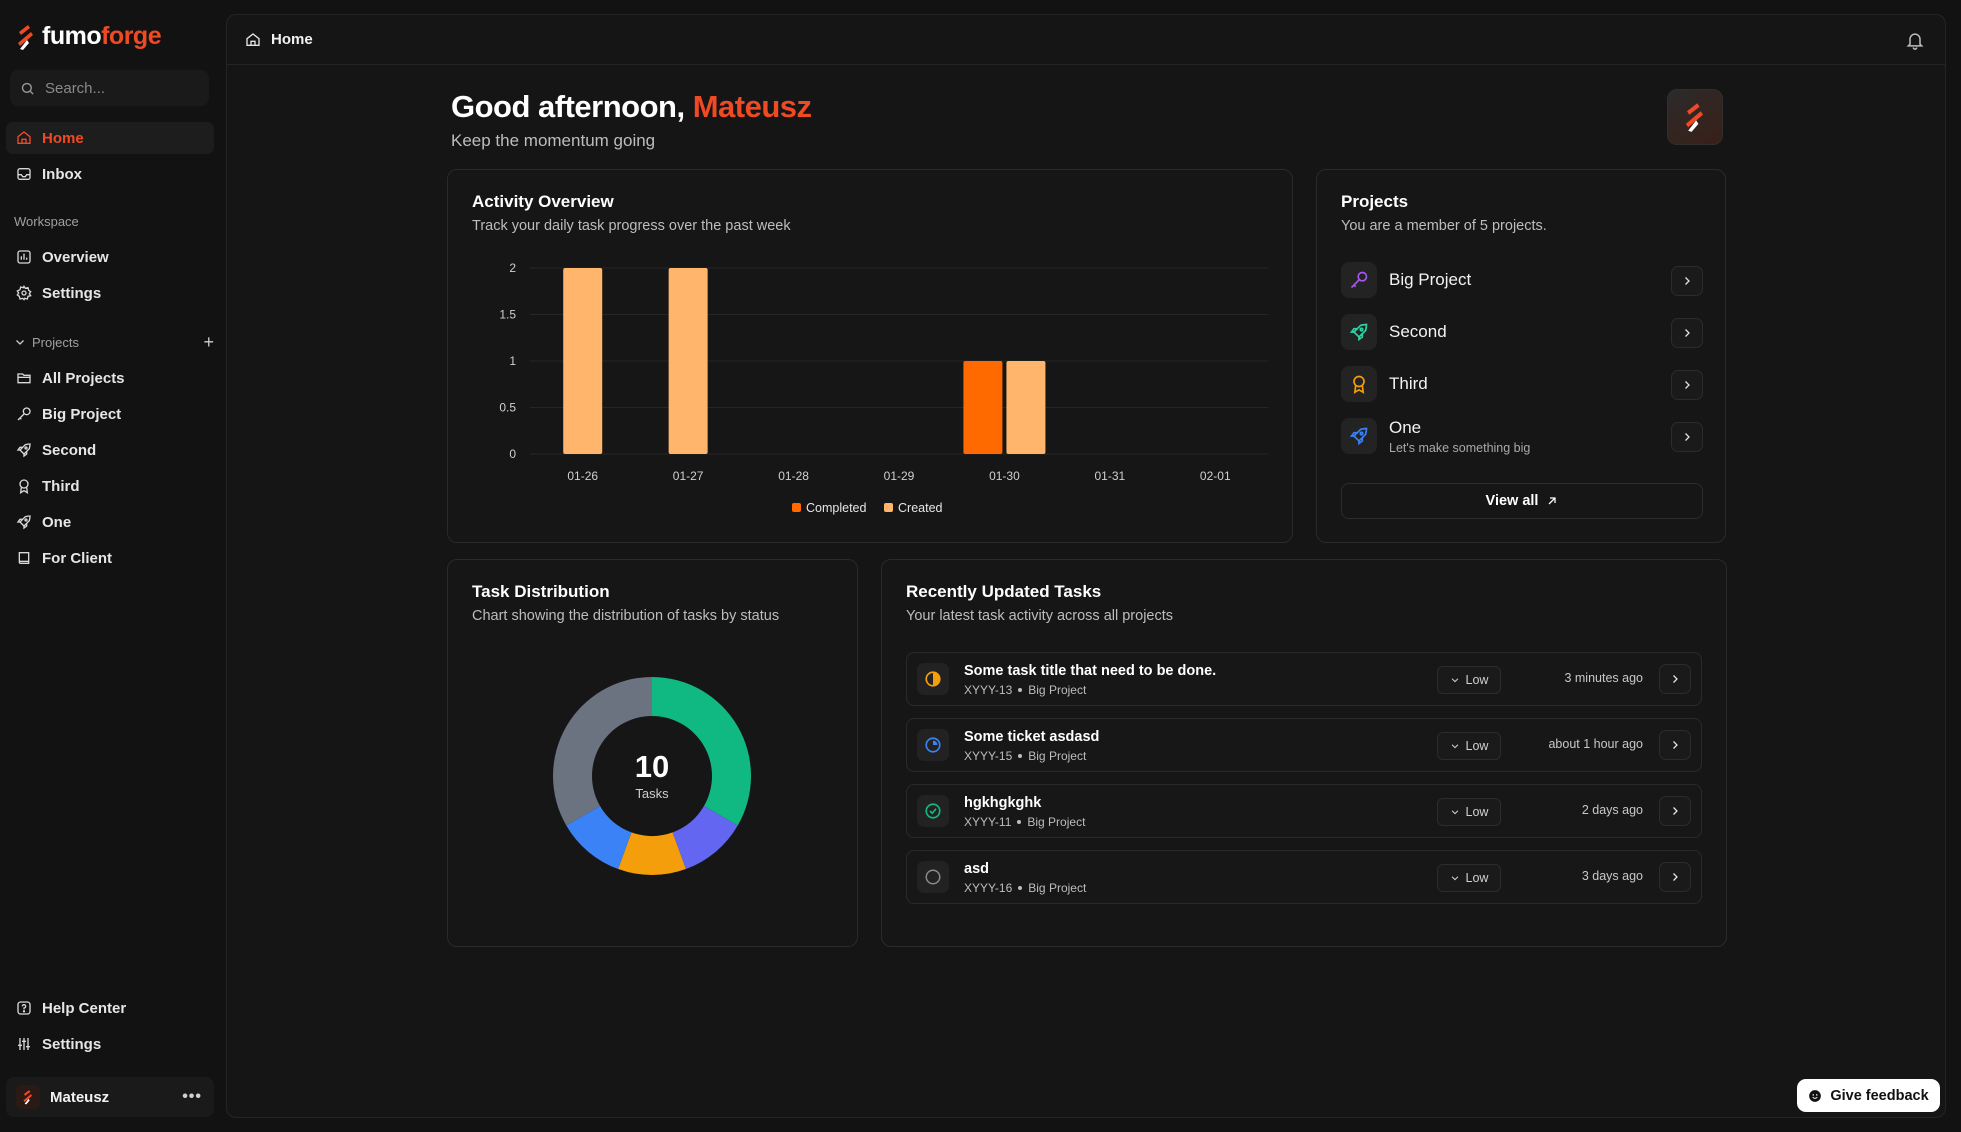  What do you see at coordinates (110, 486) in the screenshot?
I see `sidebar-item-third: Third` at bounding box center [110, 486].